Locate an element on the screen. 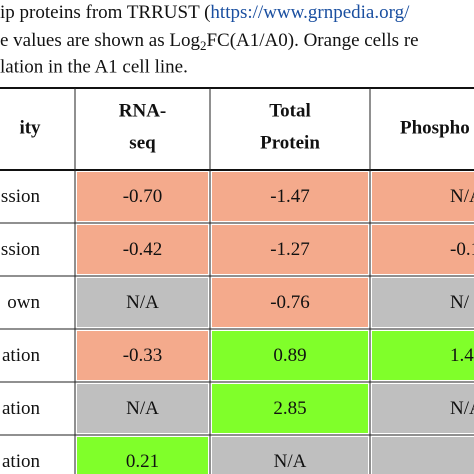 This screenshot has width=474, height=474. header-text: seq is located at coordinates (142, 142).